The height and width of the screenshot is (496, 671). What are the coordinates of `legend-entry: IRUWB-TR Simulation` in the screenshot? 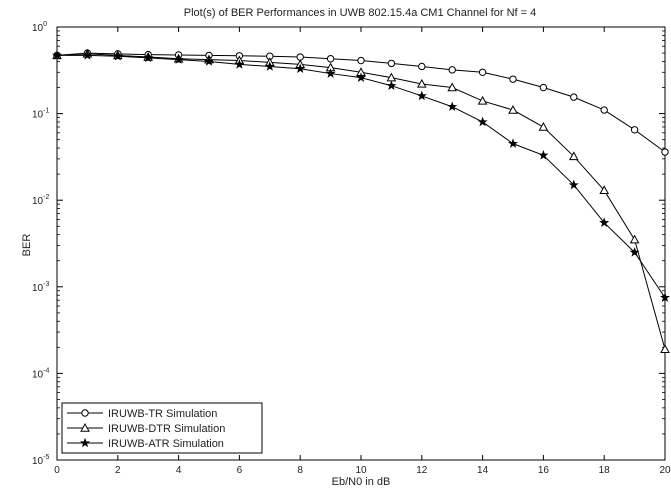 It's located at (142, 414).